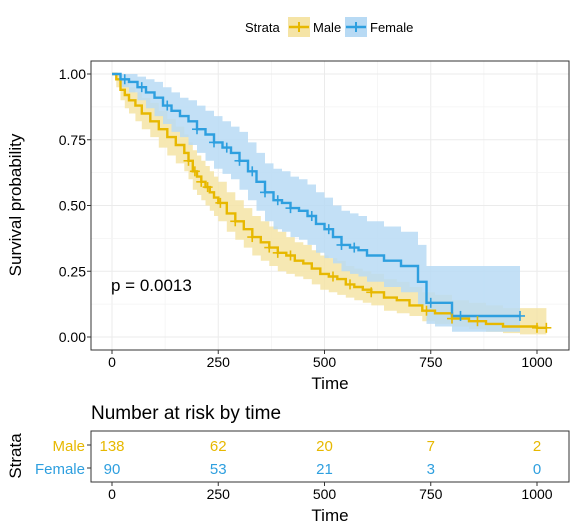  Describe the element at coordinates (391, 27) in the screenshot. I see `legend-label-female: Female` at that location.